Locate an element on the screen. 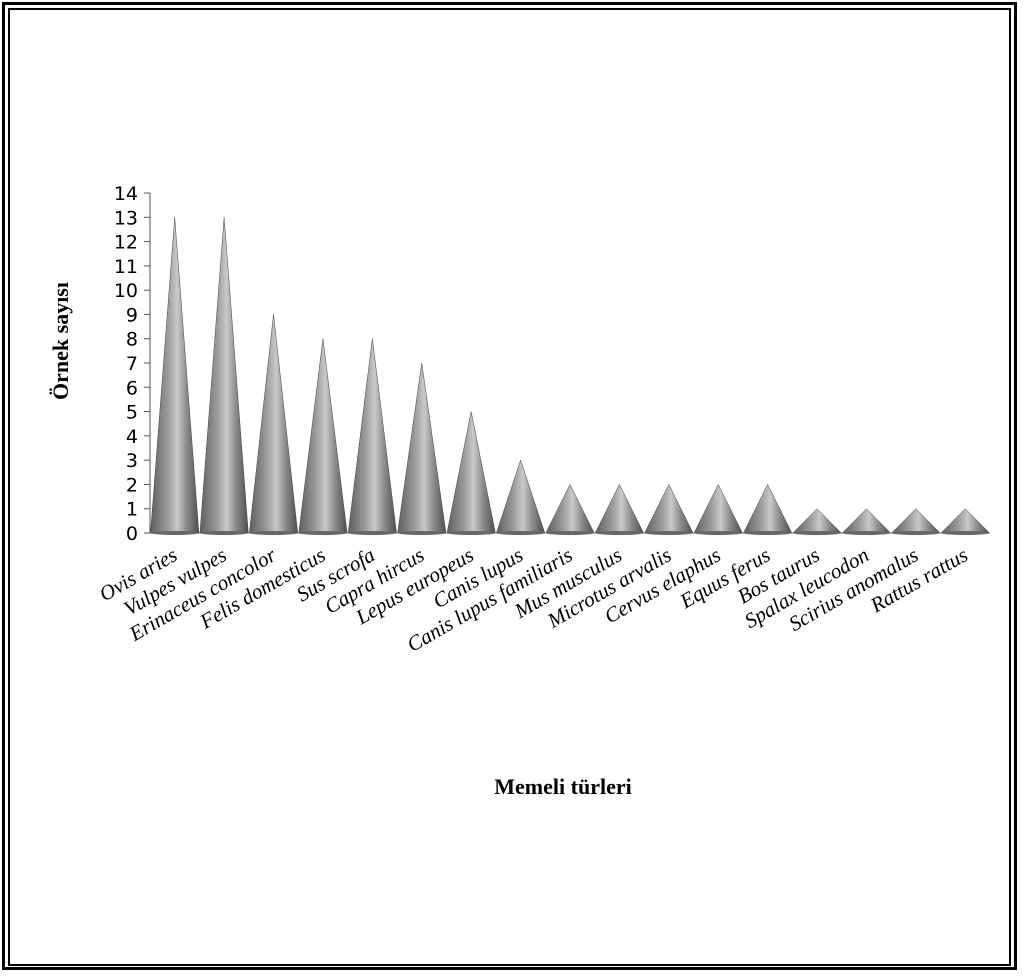 Image resolution: width=1023 pixels, height=976 pixels. y-tick-label: 8 is located at coordinates (132, 340).